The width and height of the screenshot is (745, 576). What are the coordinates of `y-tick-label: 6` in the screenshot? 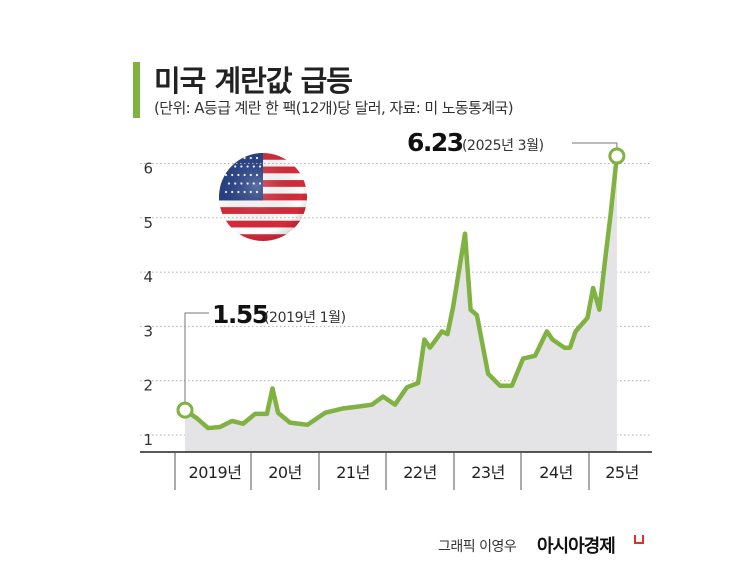 It's located at (148, 169).